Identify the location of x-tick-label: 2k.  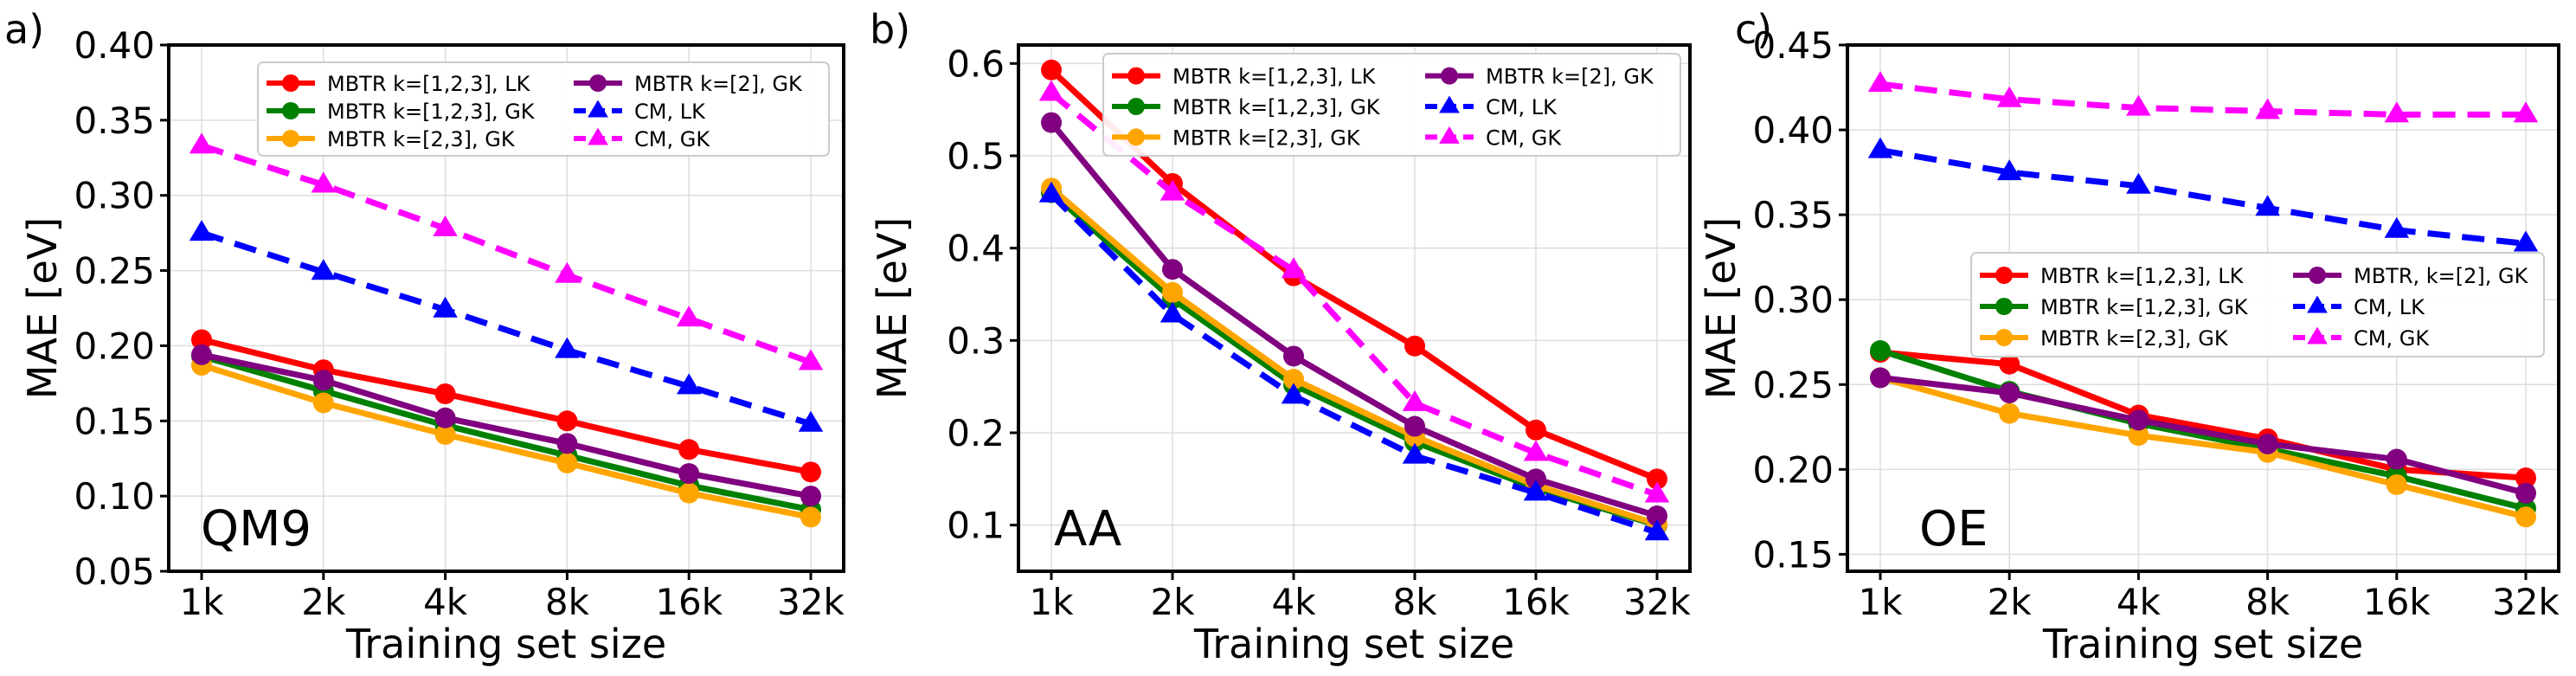
(1173, 602).